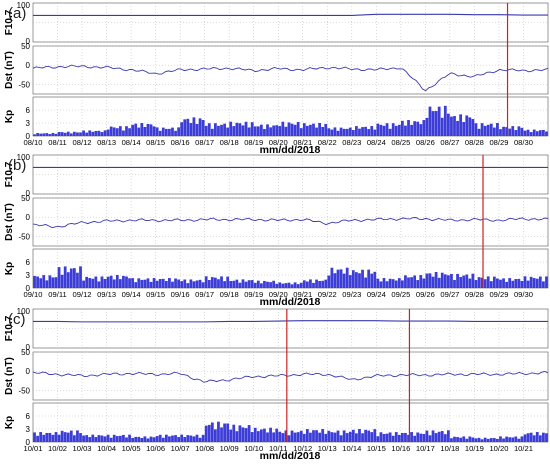  Describe the element at coordinates (278, 142) in the screenshot. I see `date-tick-label: 08/20` at that location.